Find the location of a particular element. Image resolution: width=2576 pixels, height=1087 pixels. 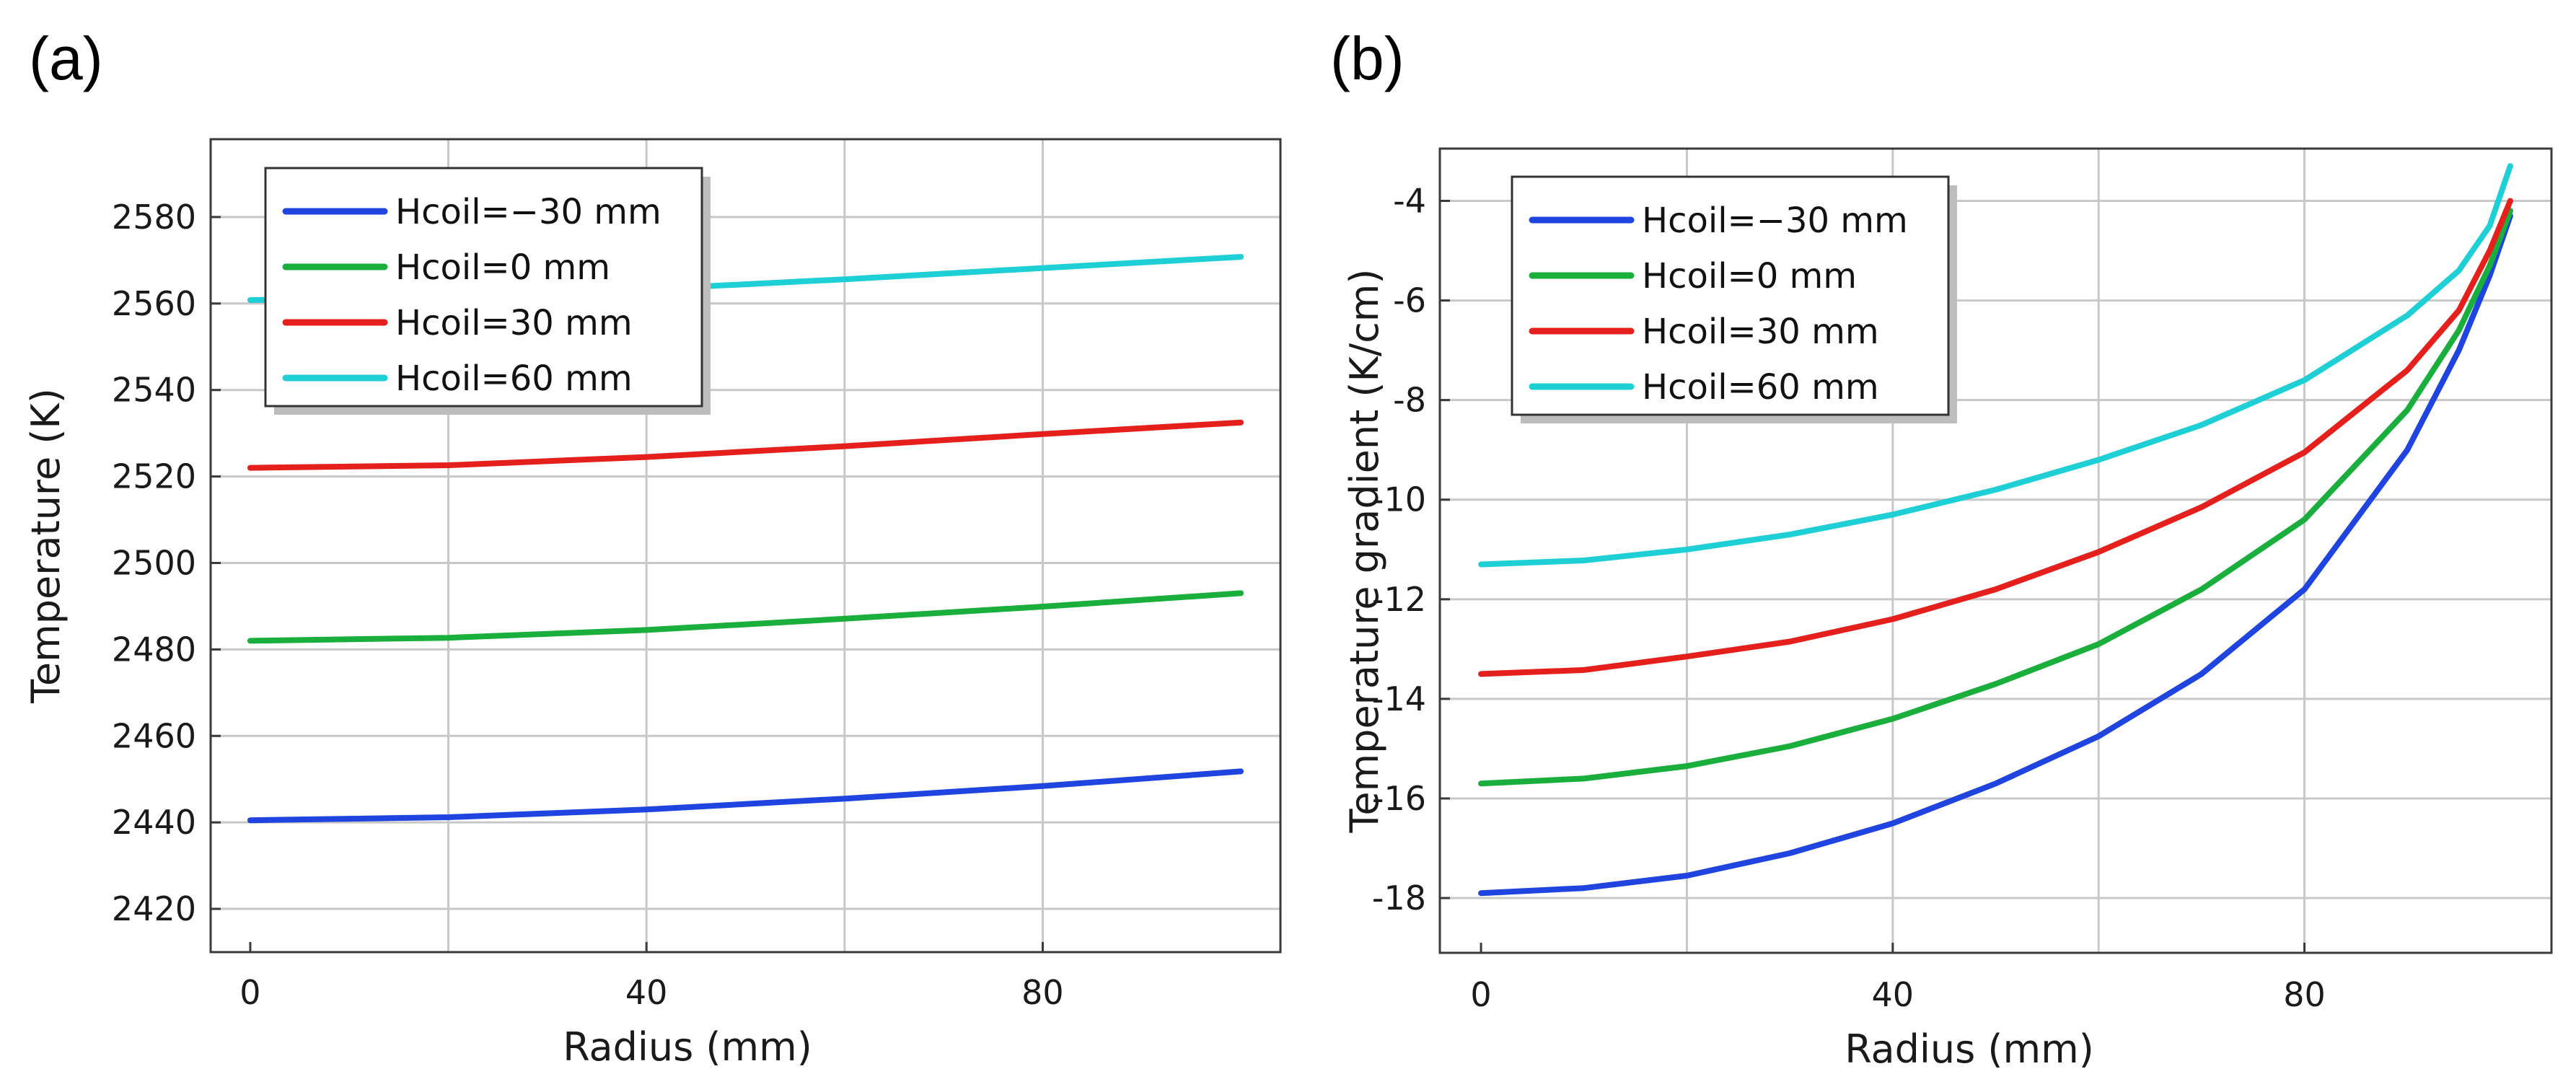

y-tick-label: -10 is located at coordinates (1399, 499).